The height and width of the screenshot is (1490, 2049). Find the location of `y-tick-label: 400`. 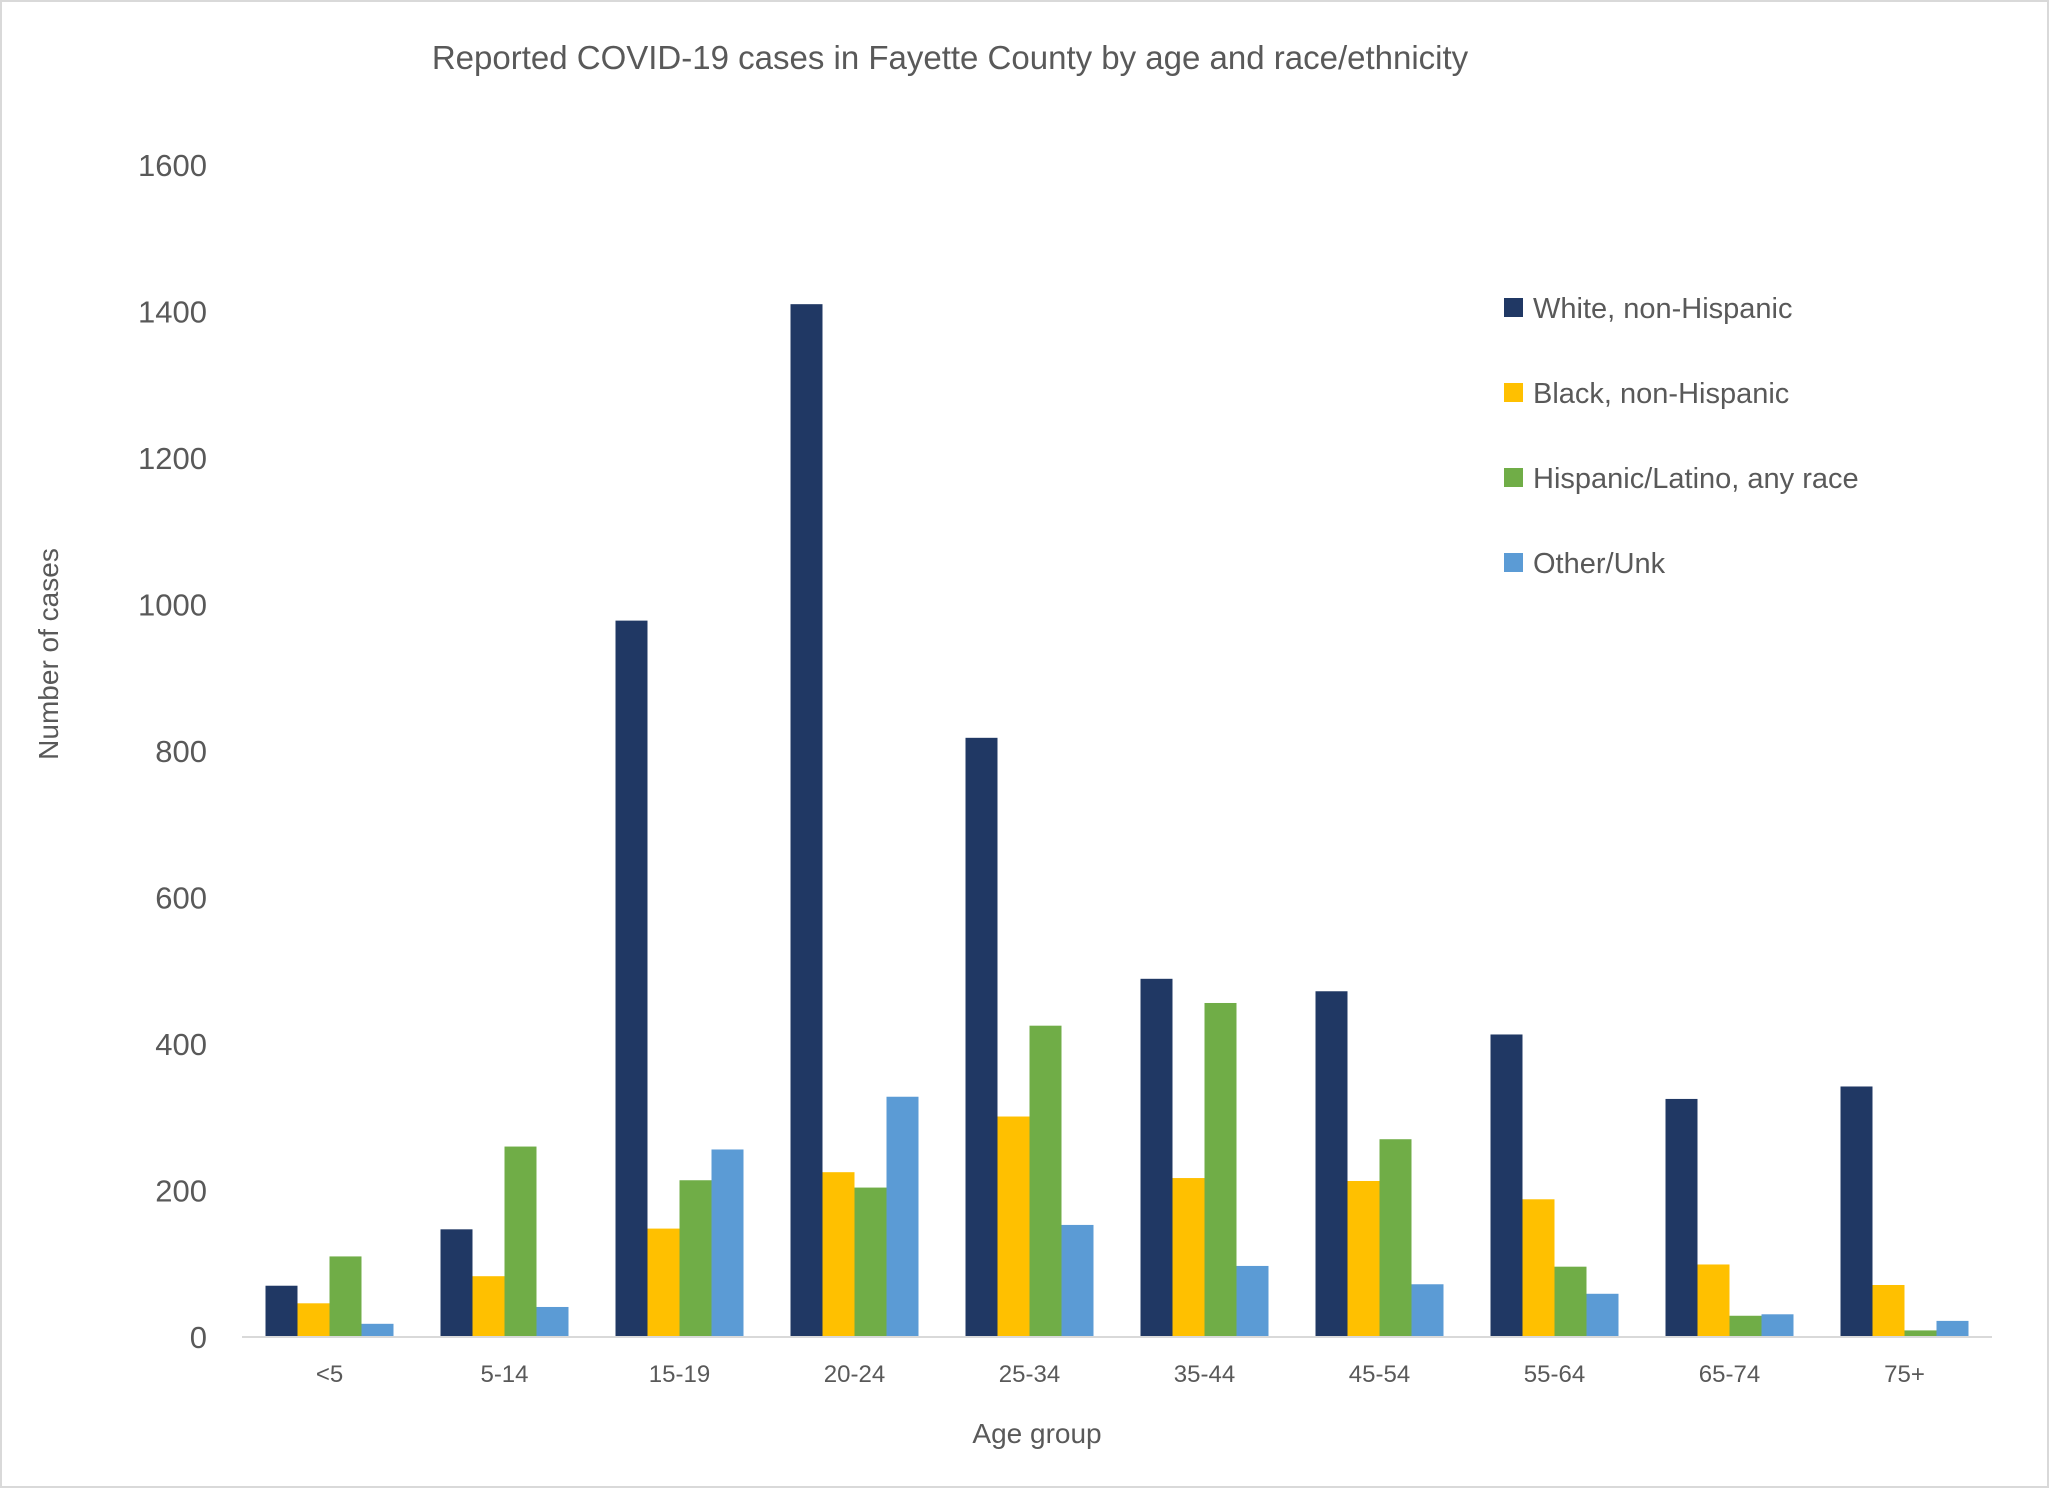

y-tick-label: 400 is located at coordinates (181, 1044).